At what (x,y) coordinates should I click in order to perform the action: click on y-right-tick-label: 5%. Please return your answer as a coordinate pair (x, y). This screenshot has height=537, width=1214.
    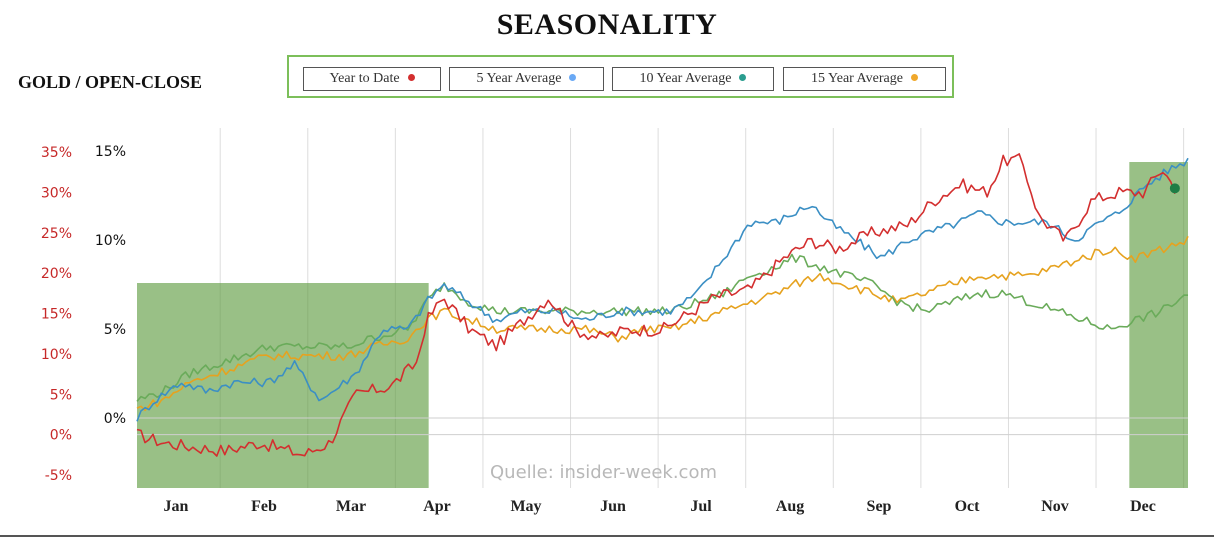
    Looking at the image, I should click on (115, 330).